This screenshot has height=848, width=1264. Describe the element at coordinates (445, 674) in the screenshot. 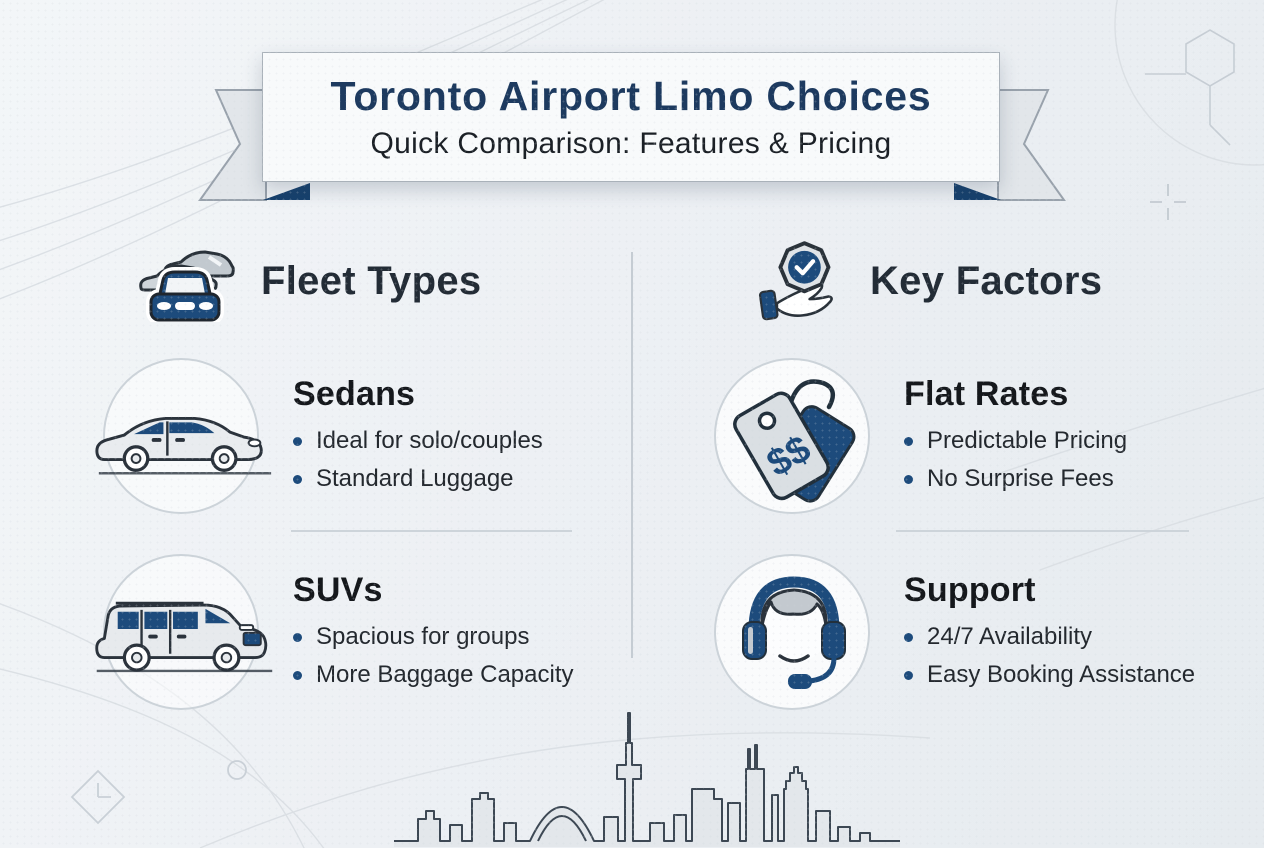

I see `bullet-text: More Baggage Capacity` at that location.